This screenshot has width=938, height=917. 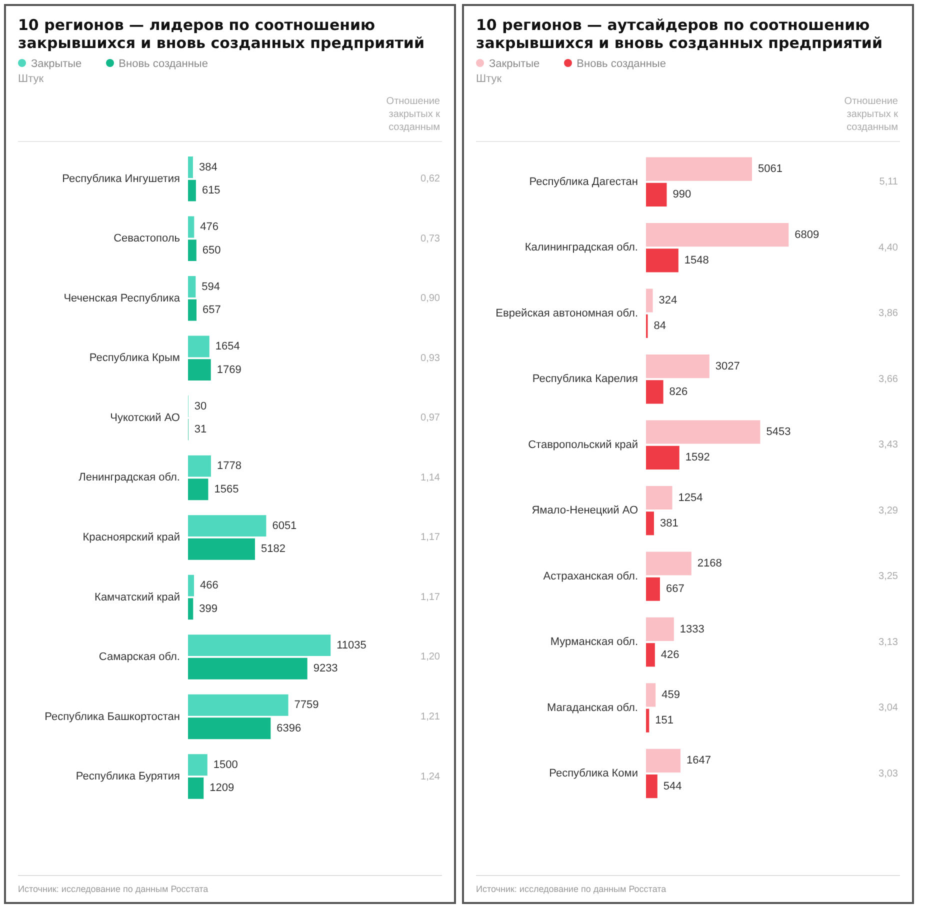 What do you see at coordinates (134, 358) in the screenshot?
I see `y-tick-label: Республика Крым` at bounding box center [134, 358].